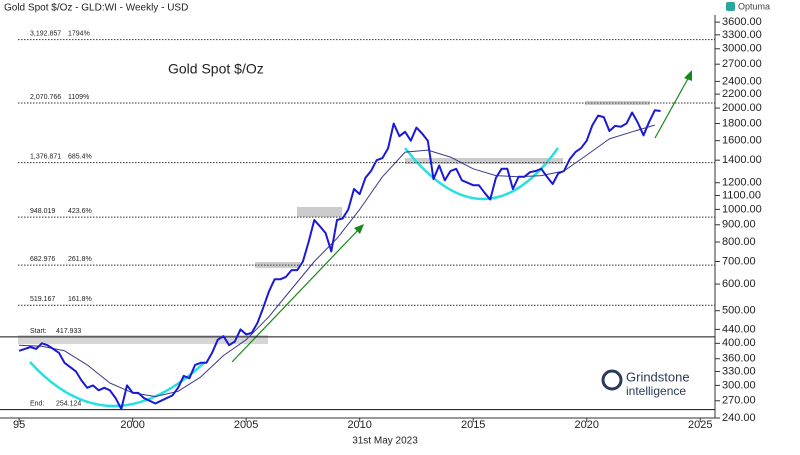 The height and width of the screenshot is (455, 800). What do you see at coordinates (80, 299) in the screenshot?
I see `level-percent: 161.8%` at bounding box center [80, 299].